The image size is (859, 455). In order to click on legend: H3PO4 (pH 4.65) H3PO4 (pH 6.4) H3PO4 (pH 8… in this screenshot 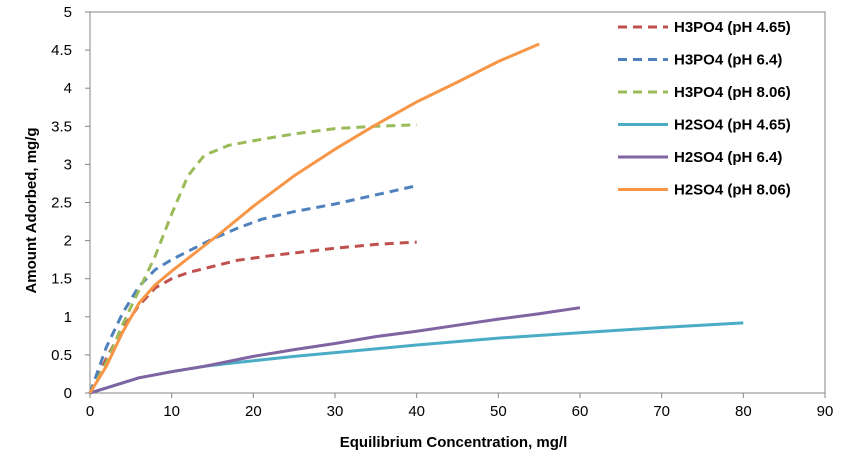, I will do `click(704, 109)`.